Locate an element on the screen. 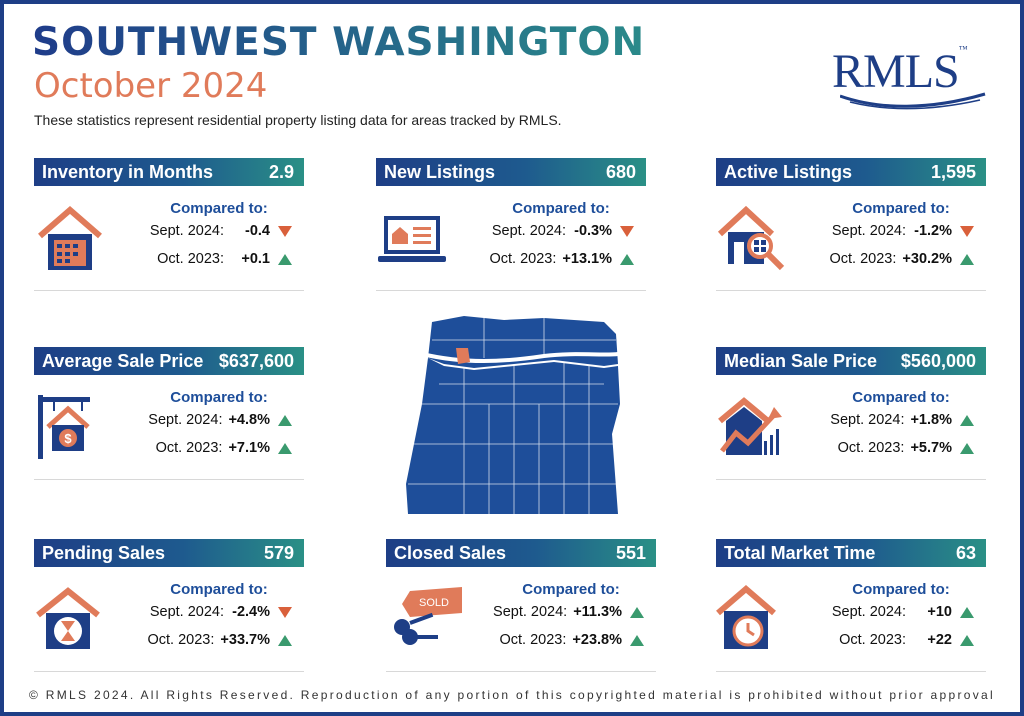  card-title: Median Sale Price is located at coordinates (801, 360).